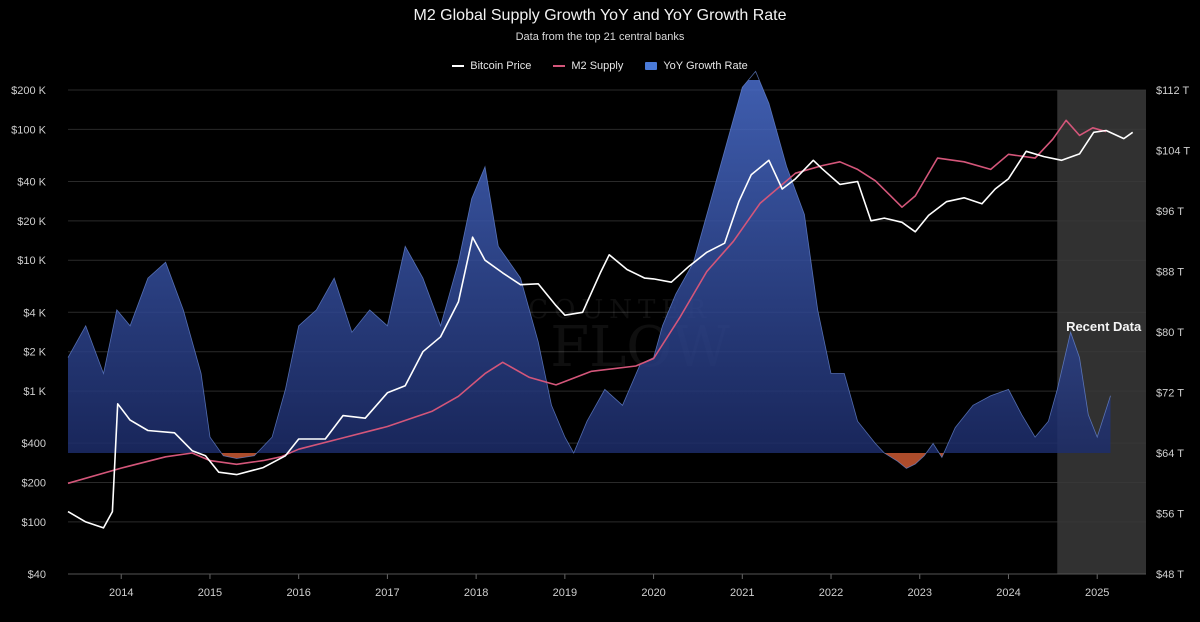 The image size is (1200, 622). Describe the element at coordinates (298, 593) in the screenshot. I see `x-tick-2: 2016` at that location.